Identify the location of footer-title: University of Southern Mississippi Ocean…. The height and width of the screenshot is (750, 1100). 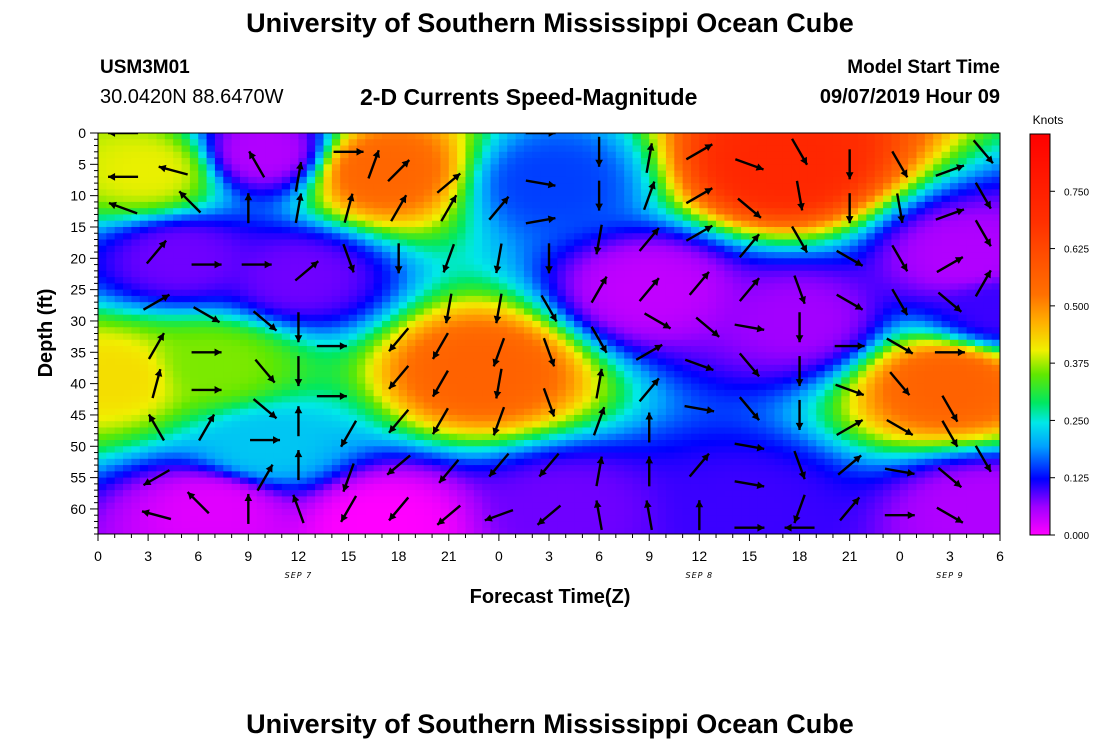
(550, 724).